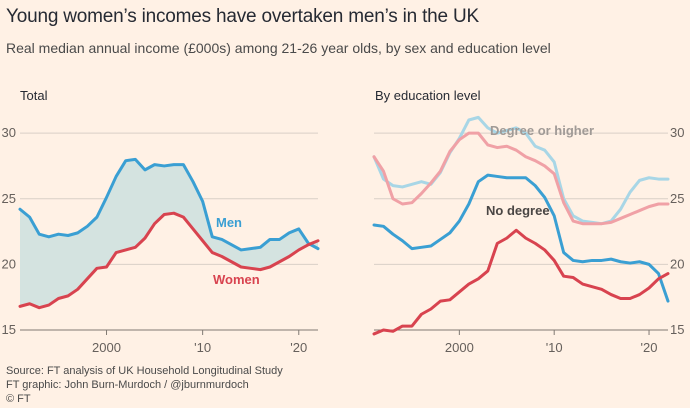 The image size is (690, 408). I want to click on series-line-education-degree-or-higher-men, so click(521, 170).